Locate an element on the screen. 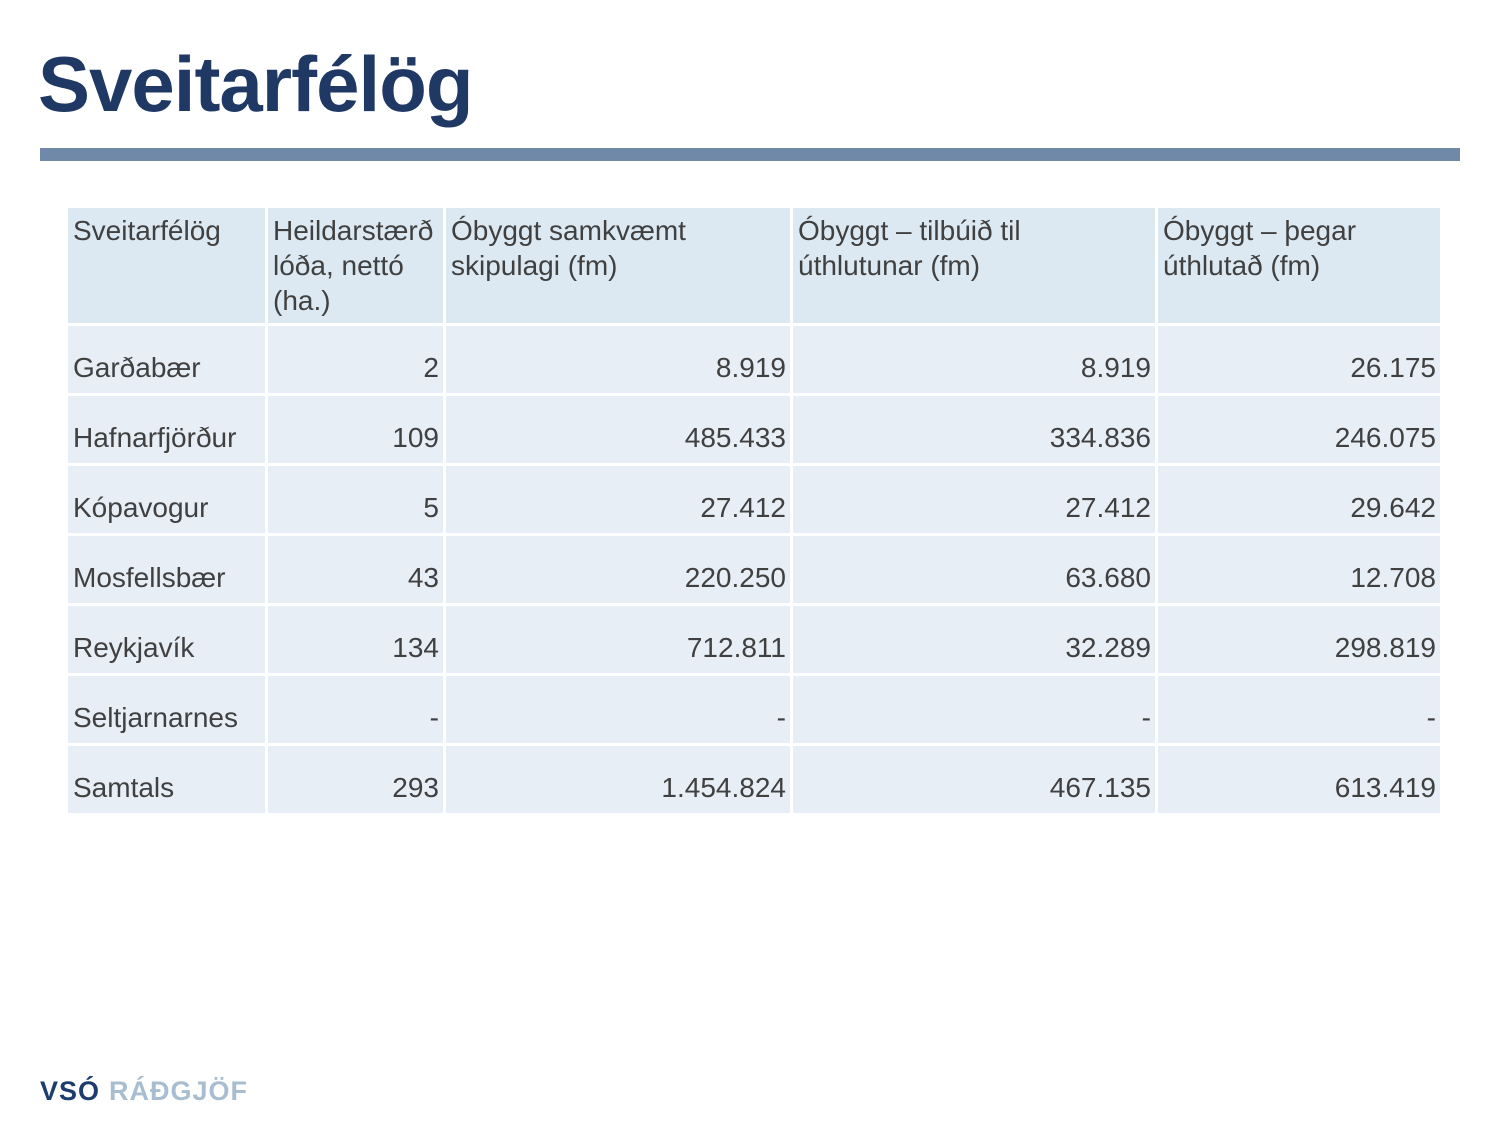  value-cell: 613.419 is located at coordinates (1299, 779).